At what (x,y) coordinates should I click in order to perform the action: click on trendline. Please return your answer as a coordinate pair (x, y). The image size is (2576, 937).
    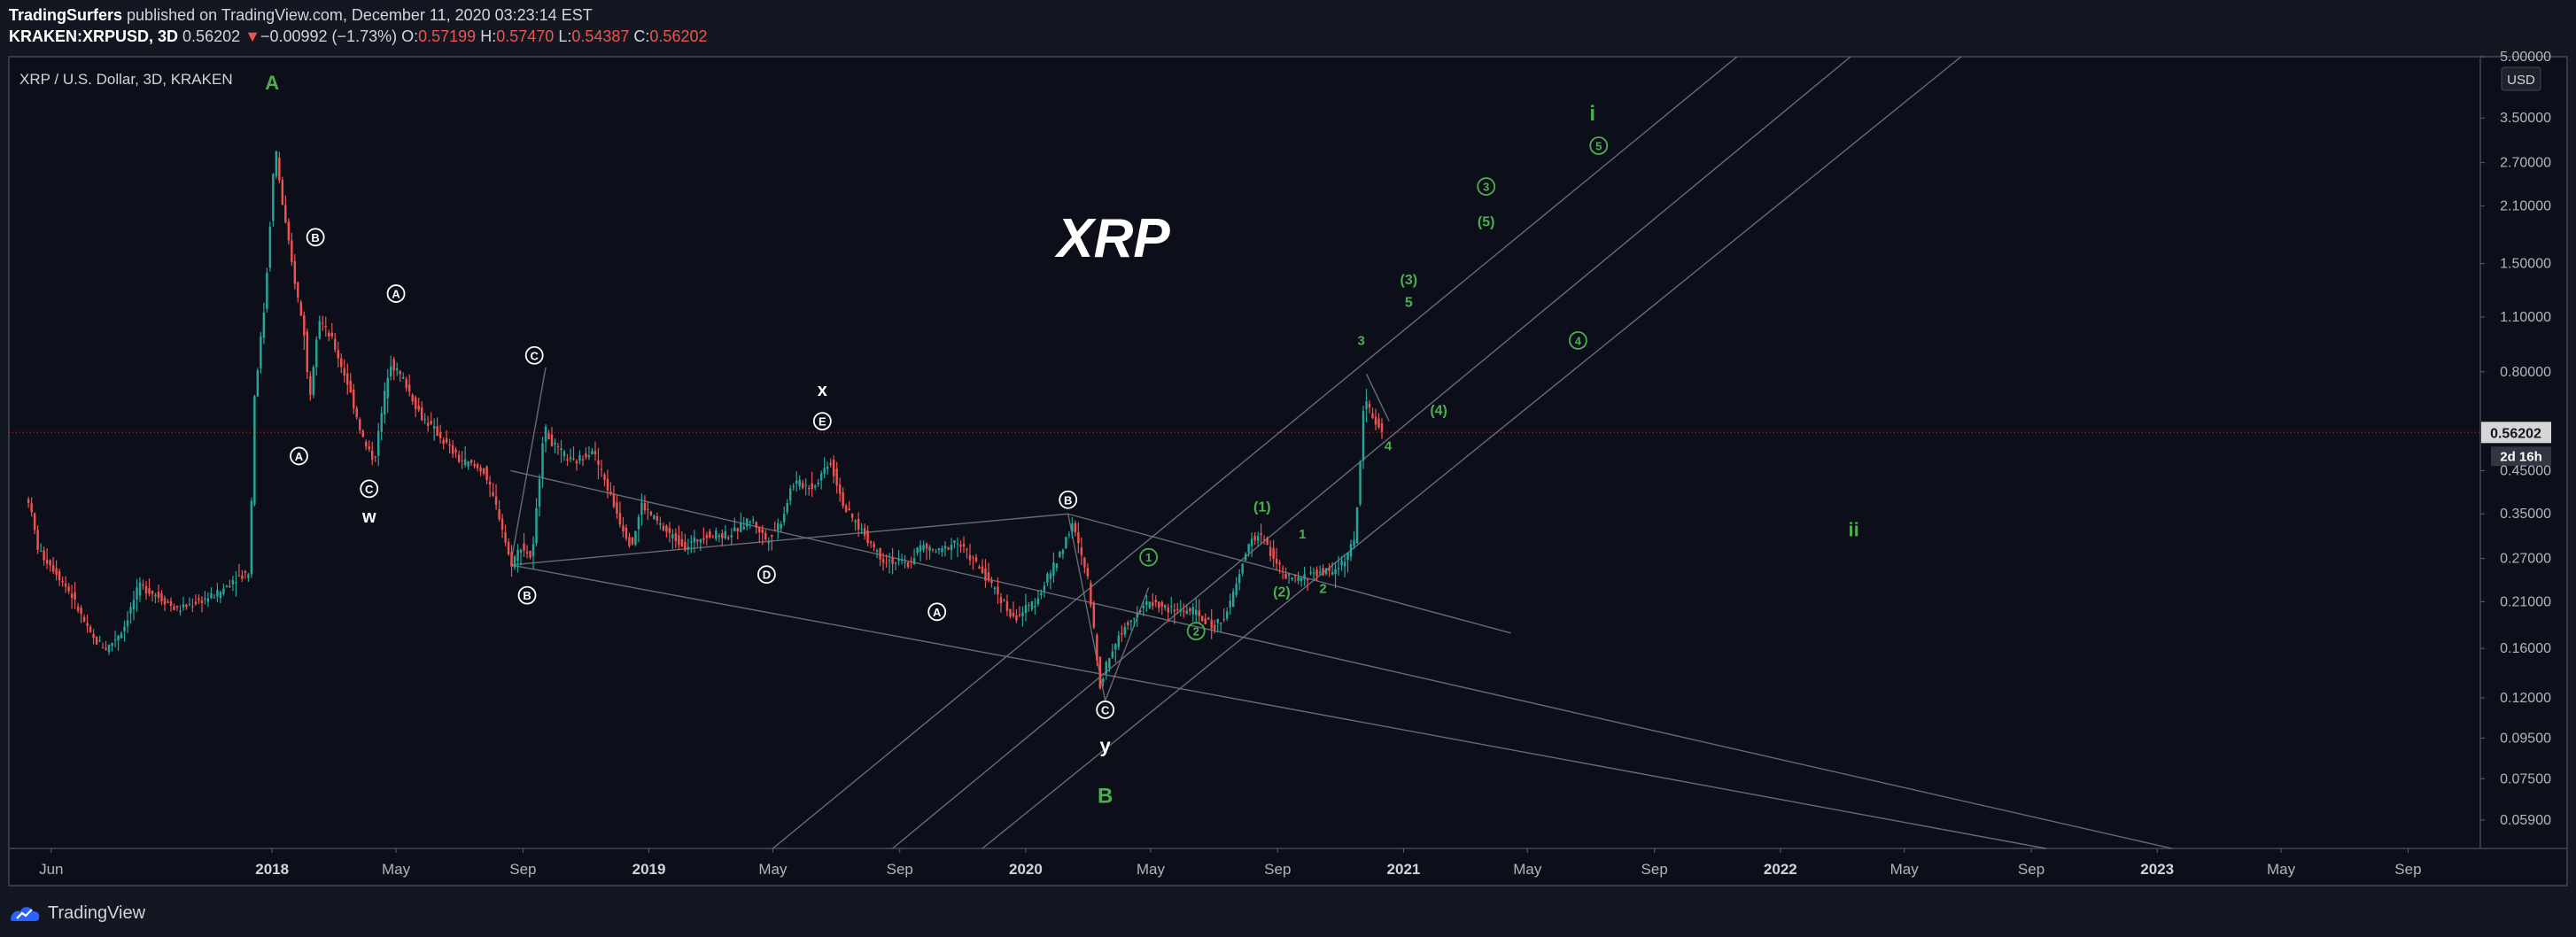
    Looking at the image, I should click on (1377, 398).